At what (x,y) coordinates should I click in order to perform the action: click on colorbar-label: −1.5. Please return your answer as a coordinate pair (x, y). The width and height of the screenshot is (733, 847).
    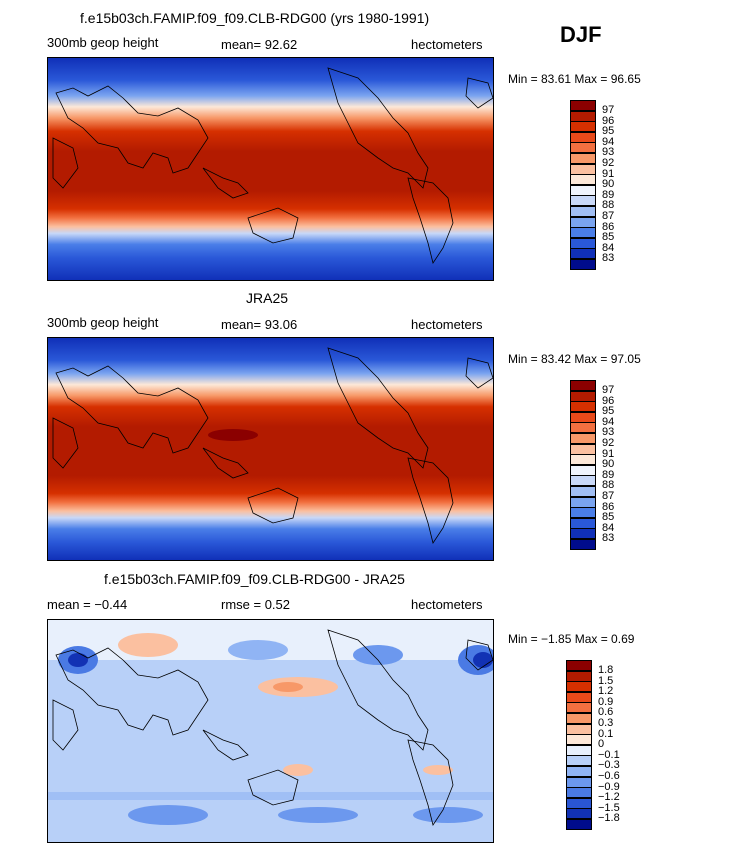
    Looking at the image, I should click on (609, 807).